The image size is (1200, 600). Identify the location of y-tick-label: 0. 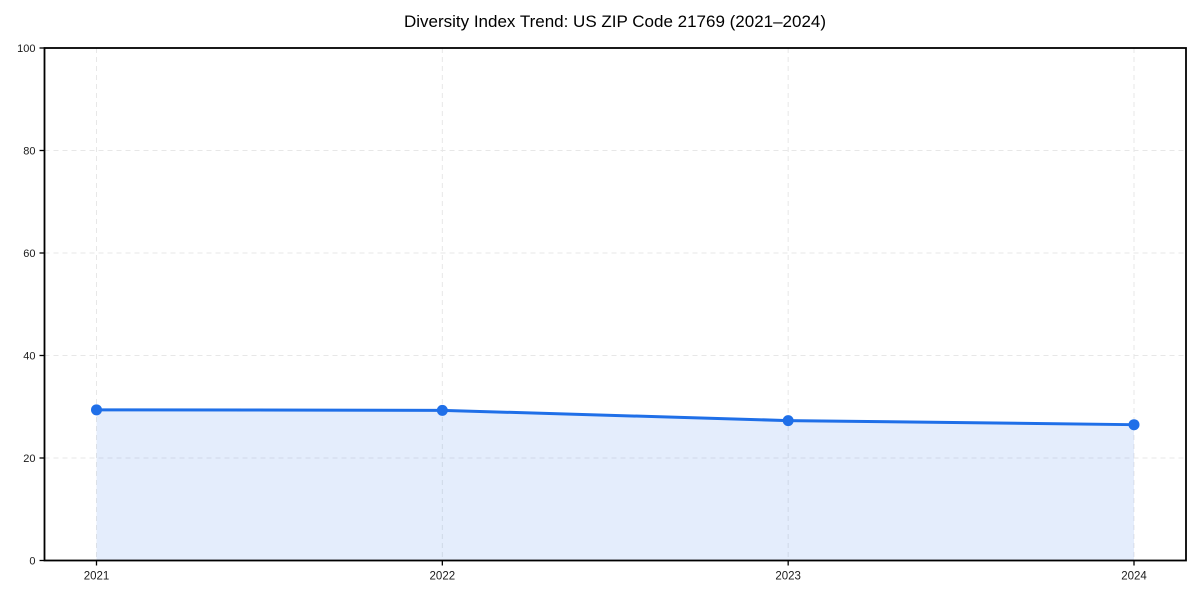
(32, 562).